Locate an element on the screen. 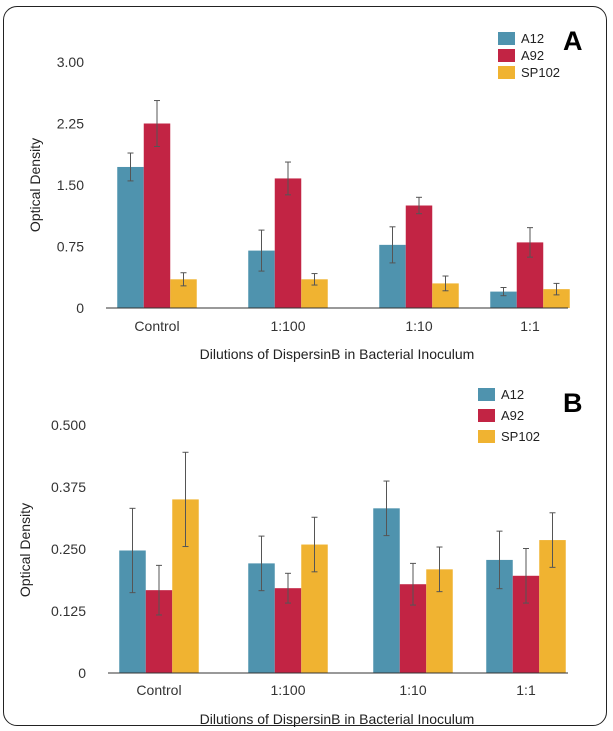  legend-b: A12 A92 SP102 is located at coordinates (509, 415).